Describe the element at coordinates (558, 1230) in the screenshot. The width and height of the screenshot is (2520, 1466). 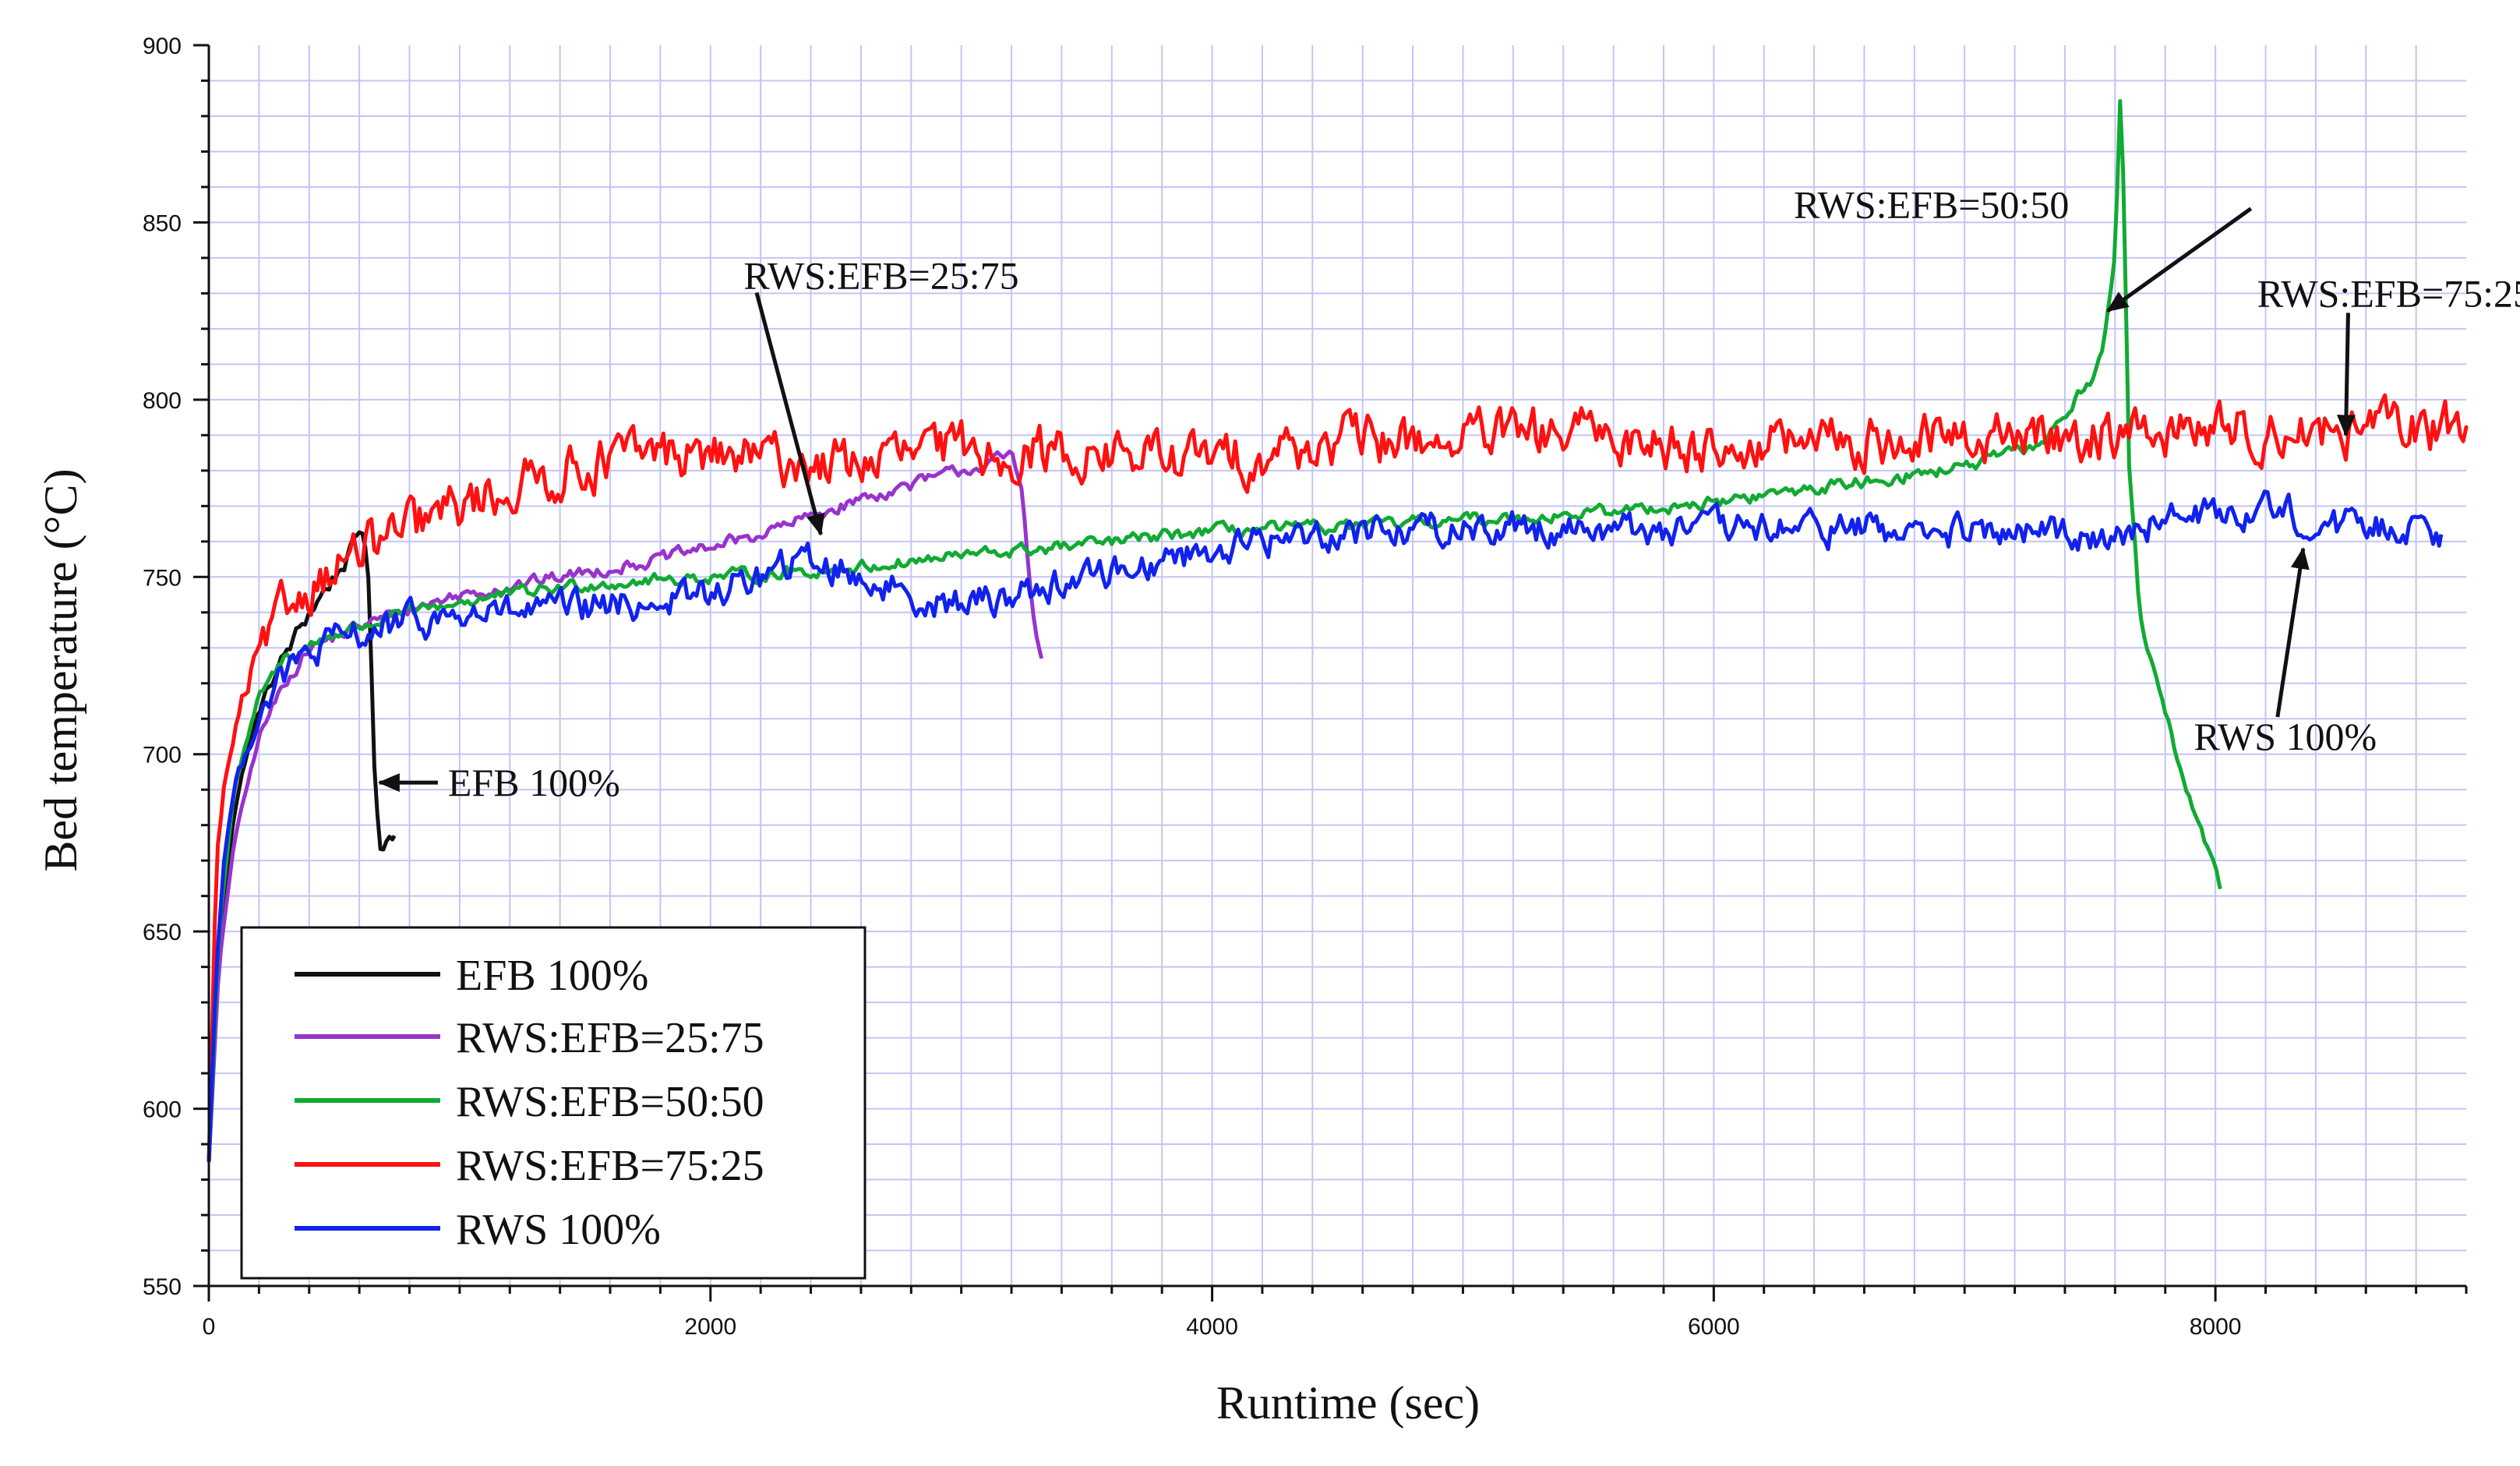
I see `legend-label-rws-100: RWS 100%` at that location.